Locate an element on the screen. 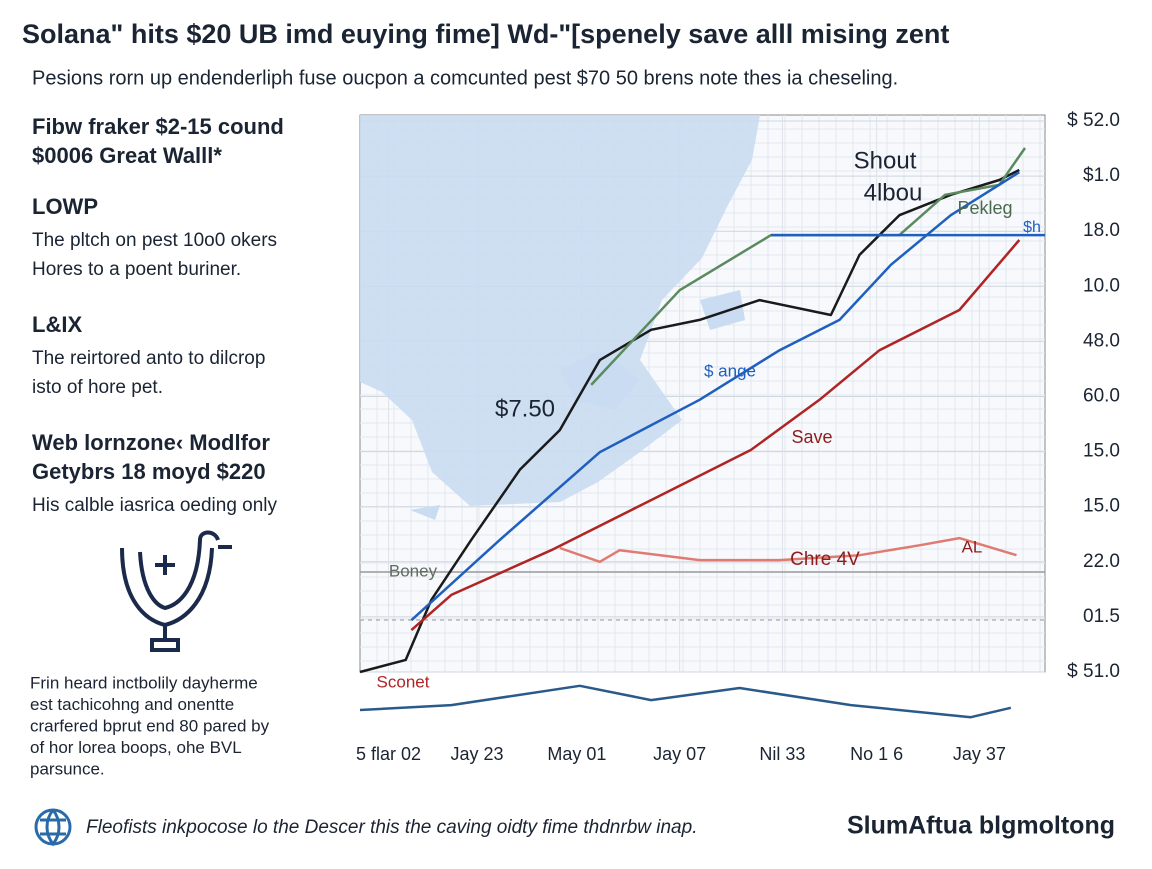  annotation: Pekleg is located at coordinates (984, 208).